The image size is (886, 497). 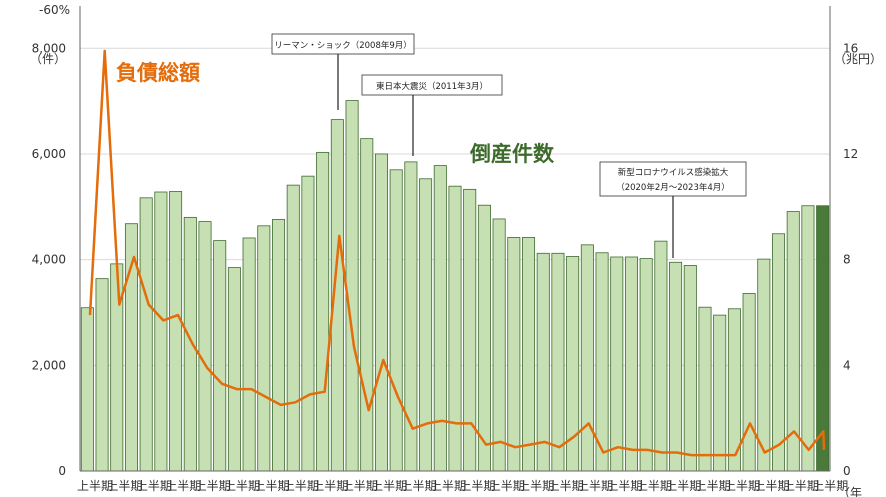 What do you see at coordinates (49, 48) in the screenshot?
I see `left-tick-label: 8,000` at bounding box center [49, 48].